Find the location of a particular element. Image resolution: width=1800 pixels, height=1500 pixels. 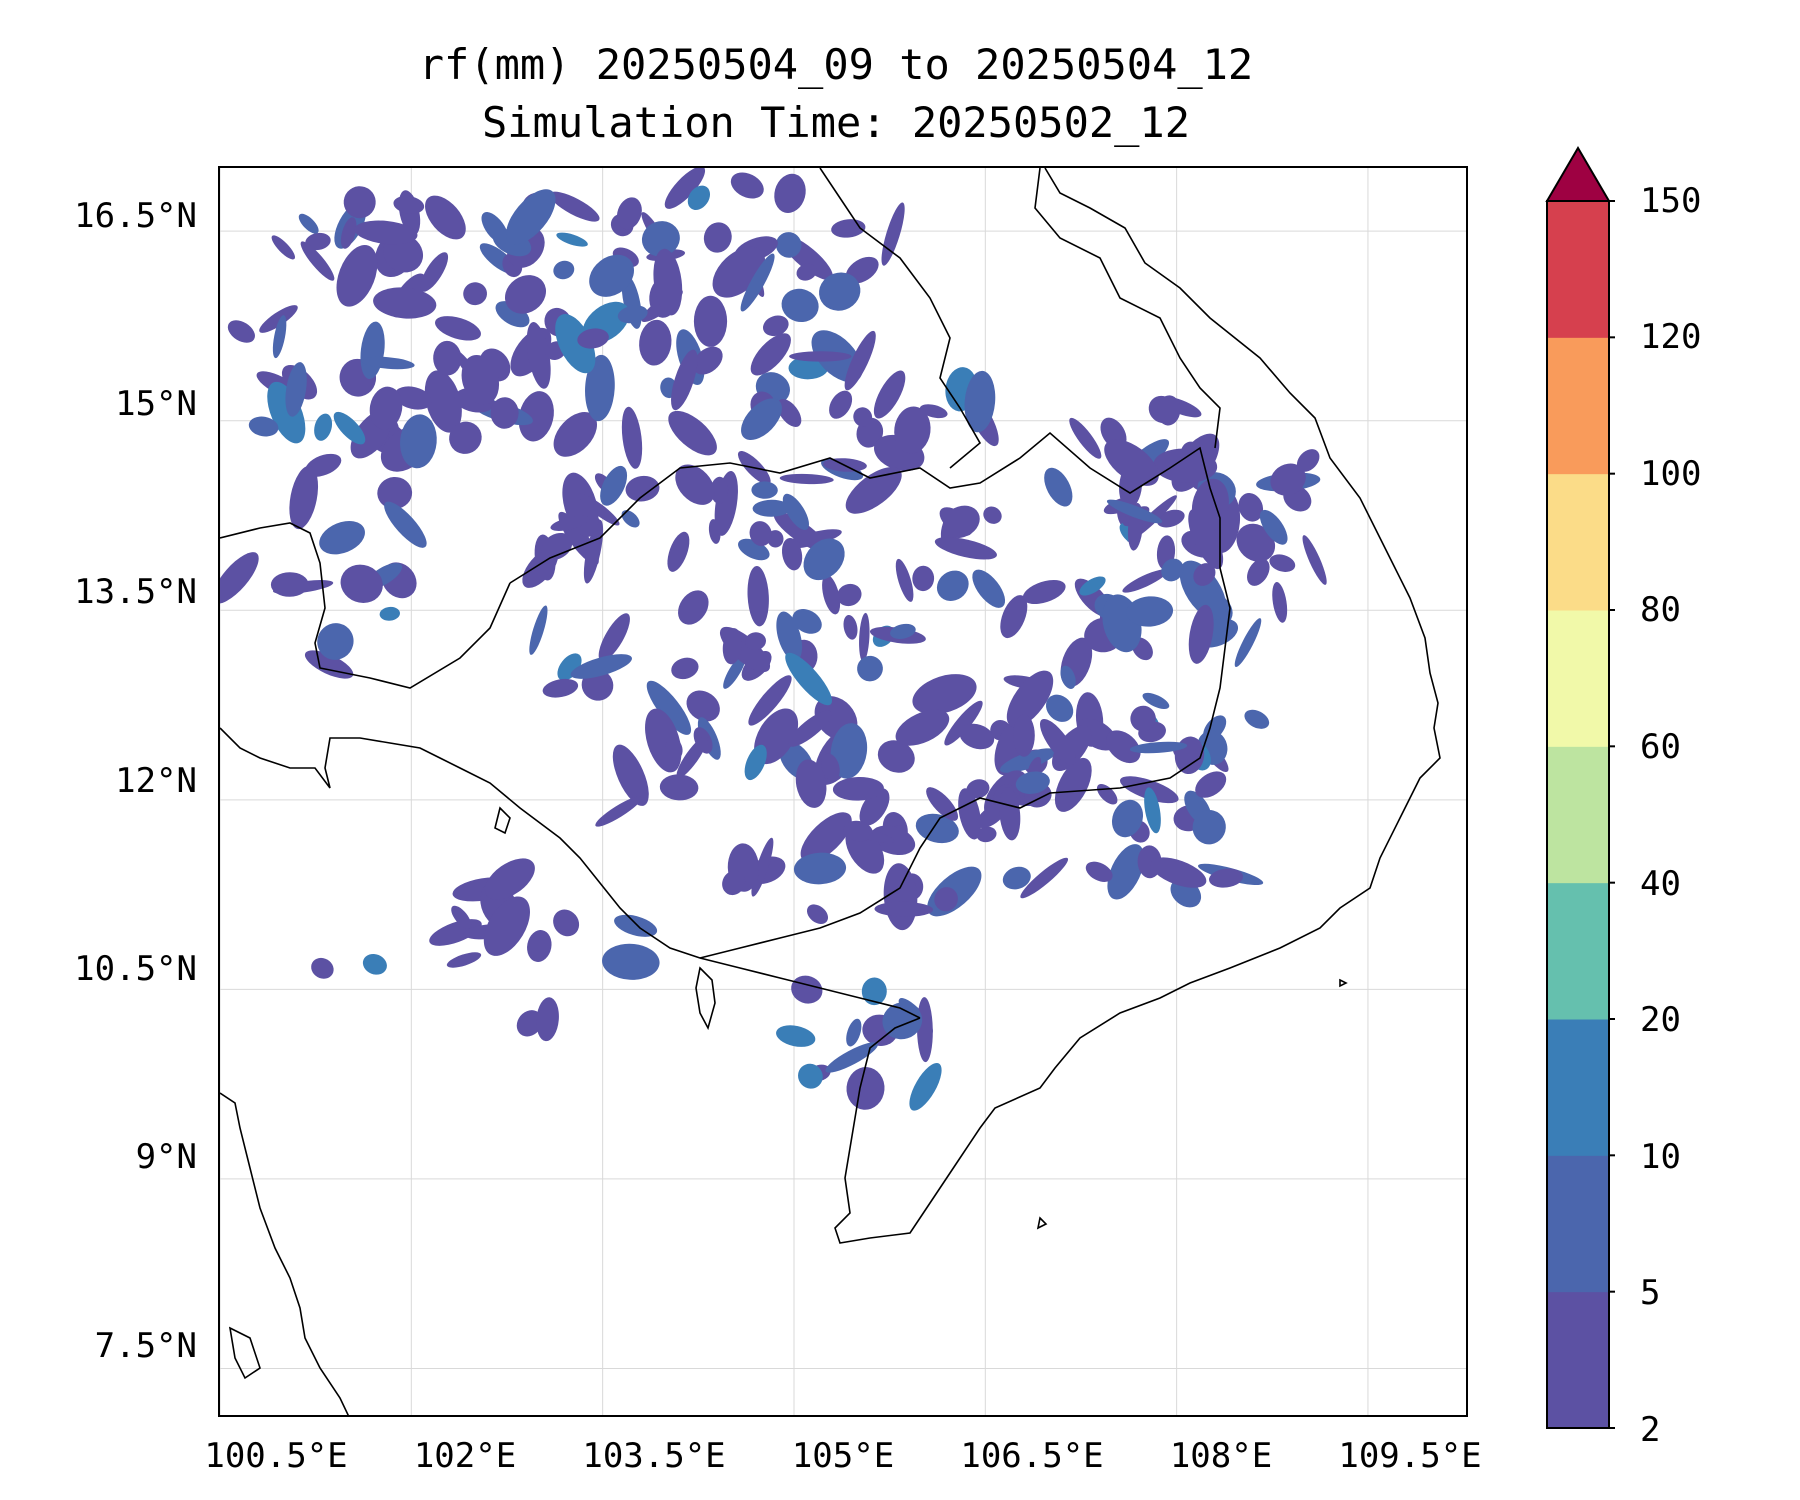

lat-label-16.5: 16.5°N is located at coordinates (135, 216).